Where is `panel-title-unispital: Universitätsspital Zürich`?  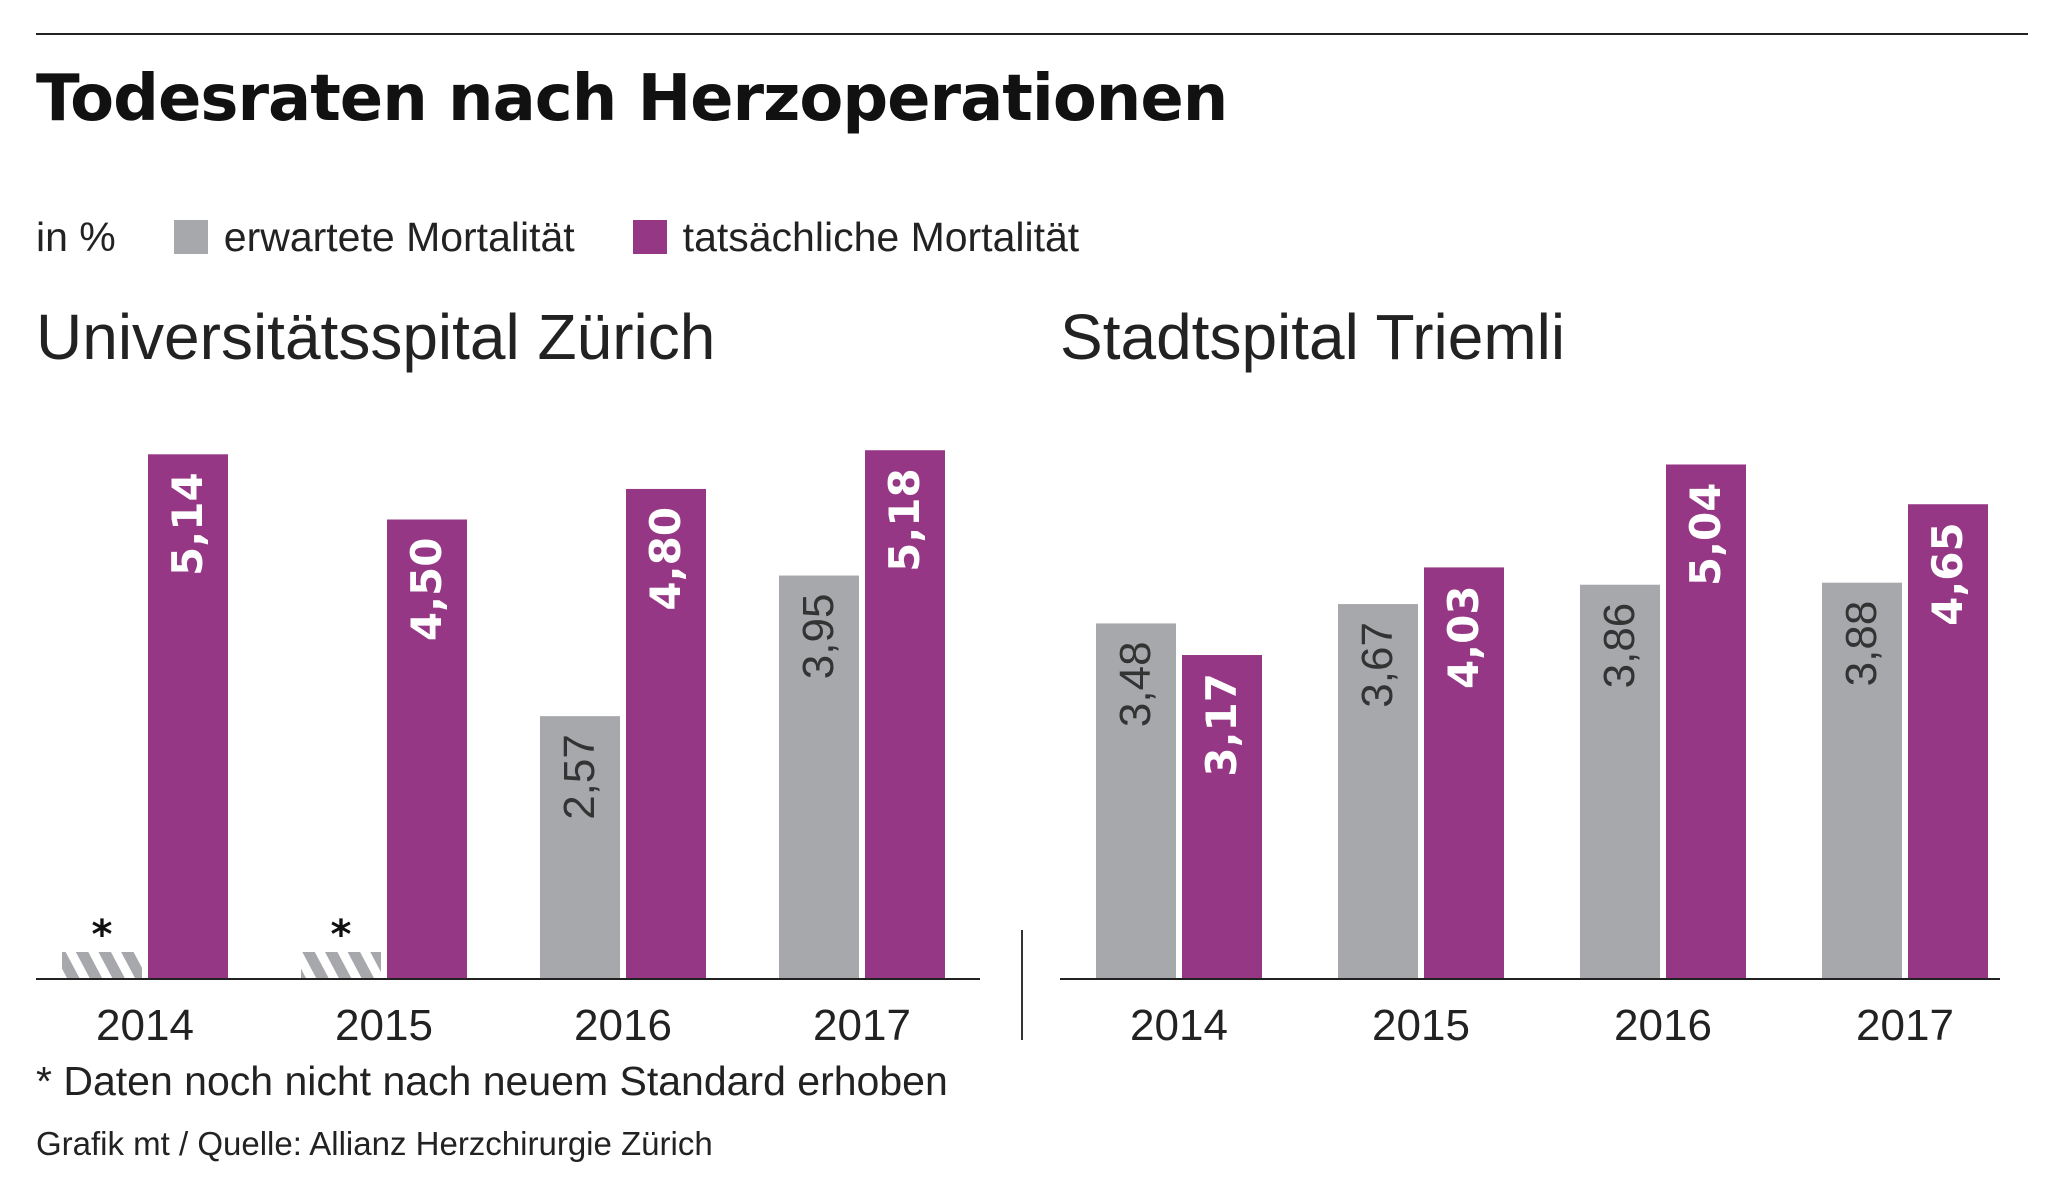 panel-title-unispital: Universitätsspital Zürich is located at coordinates (376, 337).